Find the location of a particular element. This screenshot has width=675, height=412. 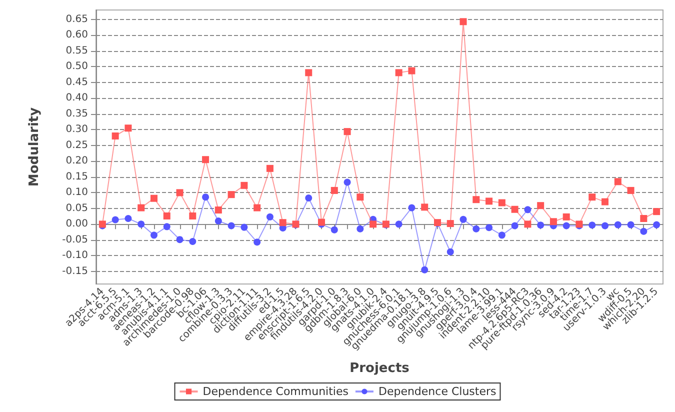

y-tick-label: -0.05 is located at coordinates (75, 240).